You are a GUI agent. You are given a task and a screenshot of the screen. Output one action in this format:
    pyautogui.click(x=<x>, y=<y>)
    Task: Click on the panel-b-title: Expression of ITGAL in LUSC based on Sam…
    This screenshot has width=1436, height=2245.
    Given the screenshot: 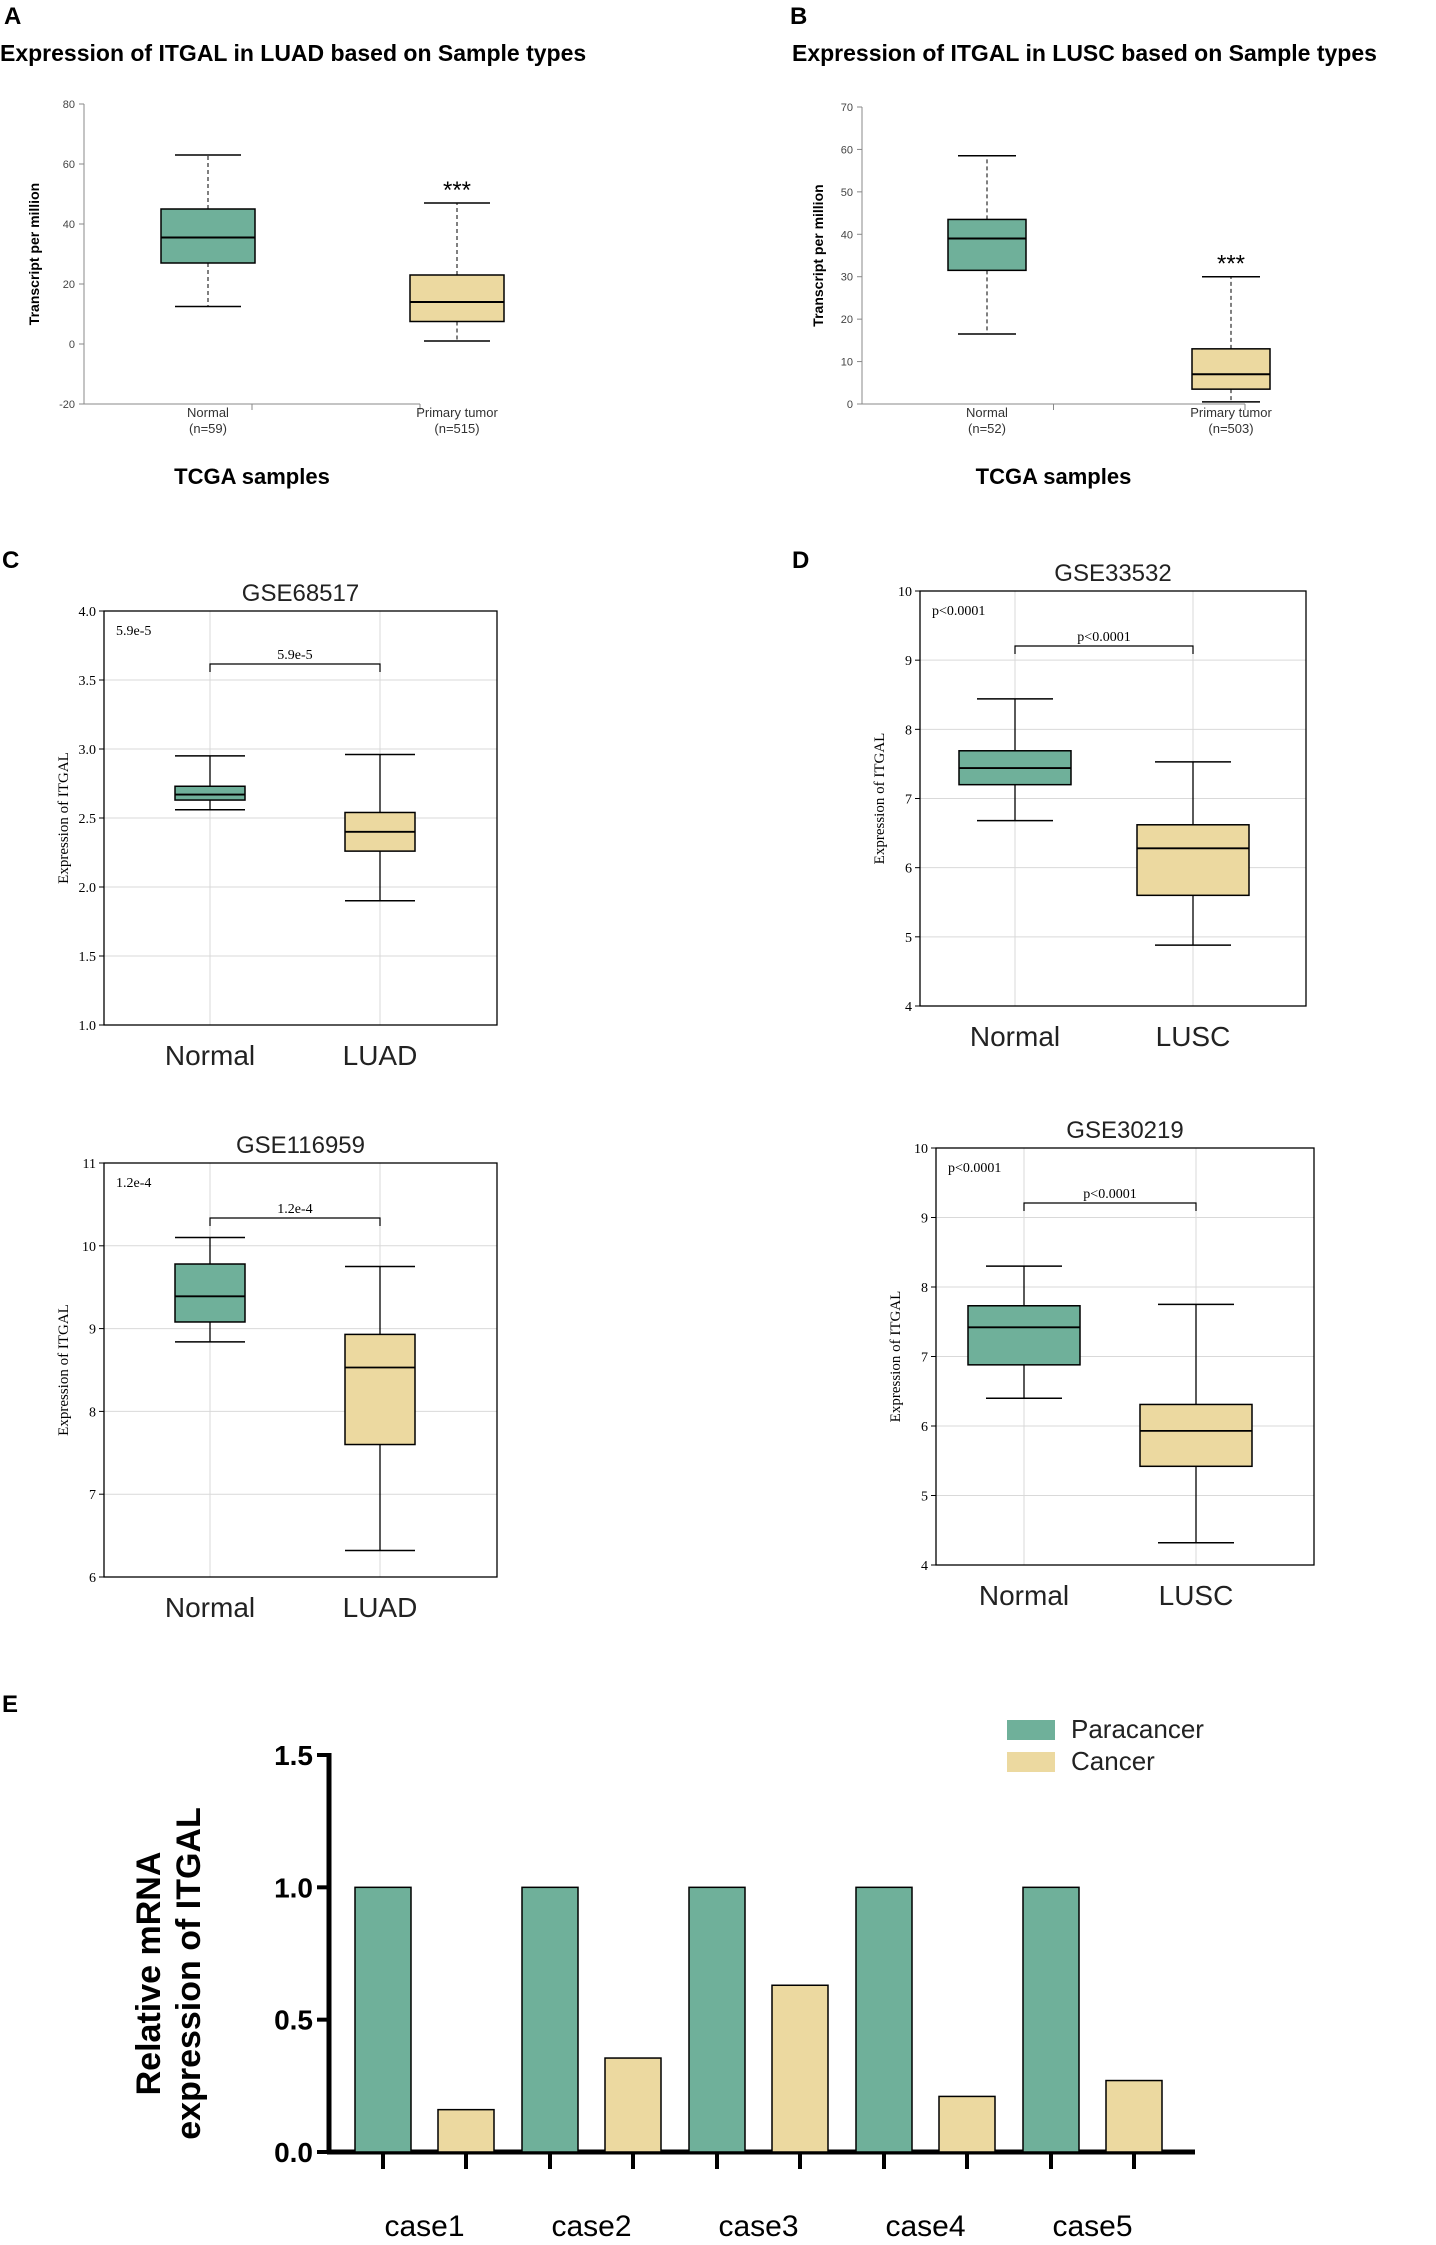 What is the action you would take?
    pyautogui.click(x=1084, y=53)
    